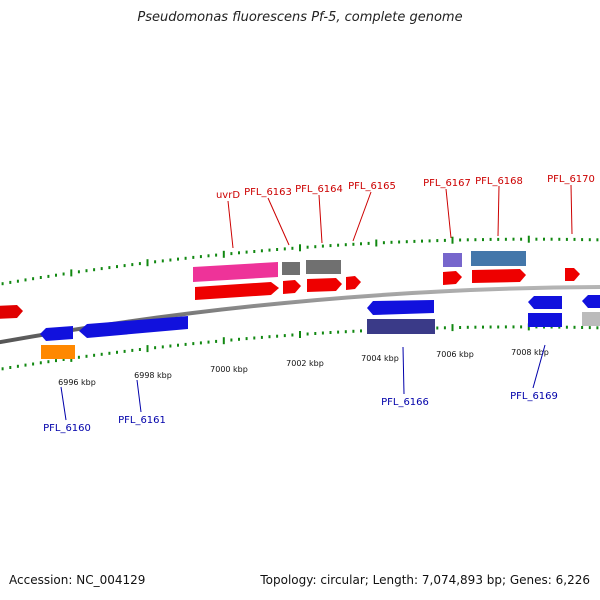 This screenshot has height=600, width=600. Describe the element at coordinates (142, 420) in the screenshot. I see `gene-label-pfl-6161: PFL_6161` at that location.